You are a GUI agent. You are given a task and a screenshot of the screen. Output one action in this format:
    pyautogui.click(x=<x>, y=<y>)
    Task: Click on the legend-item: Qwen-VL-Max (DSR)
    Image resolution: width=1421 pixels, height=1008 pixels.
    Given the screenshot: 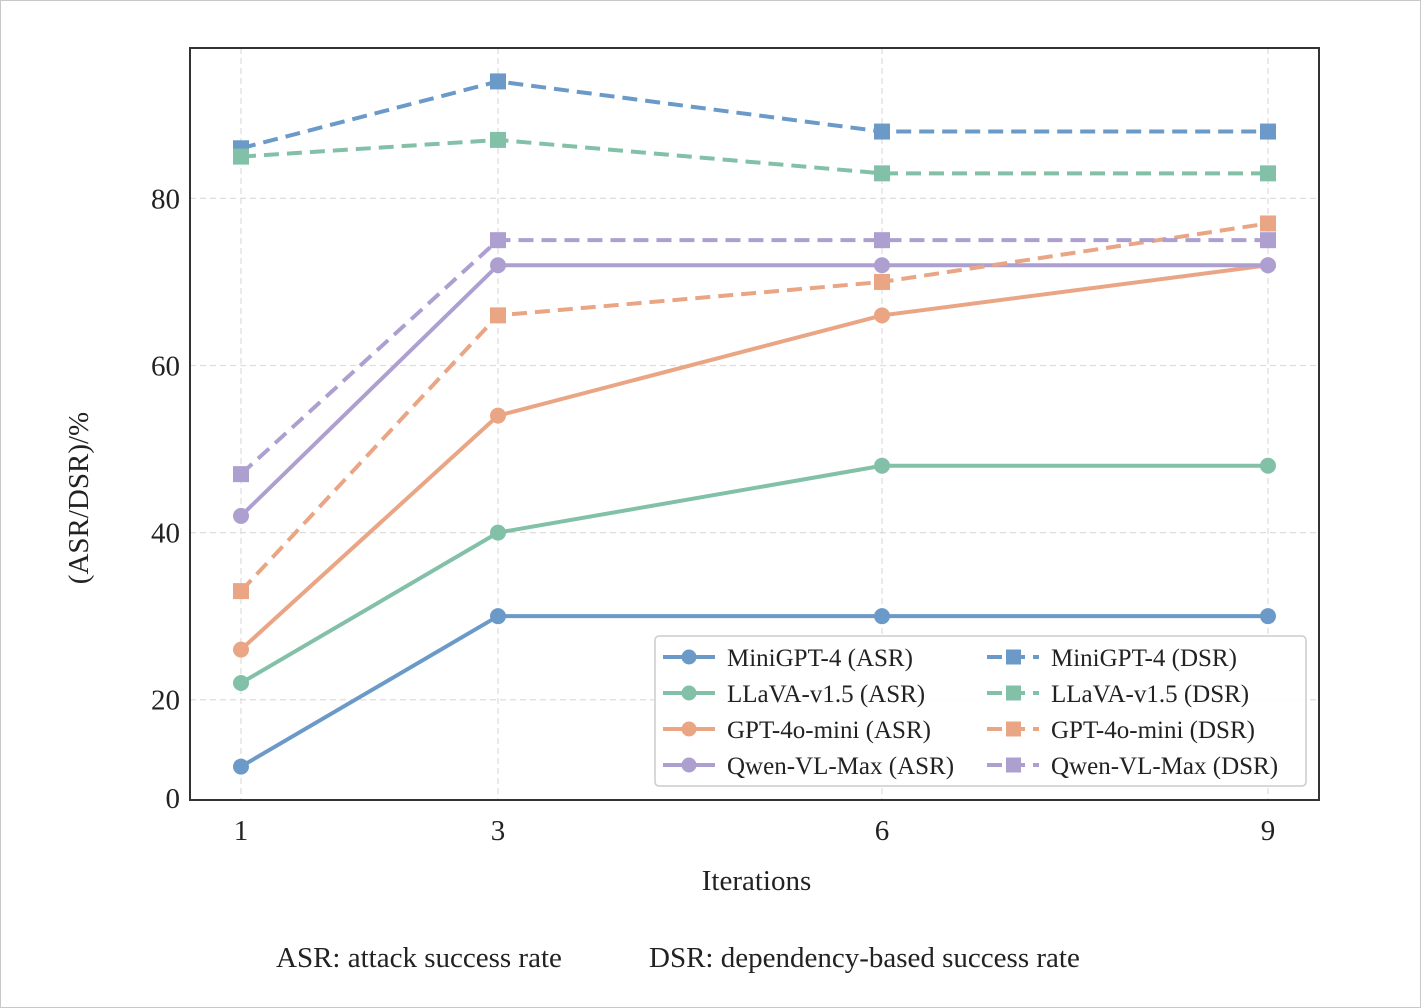 What is the action you would take?
    pyautogui.click(x=1132, y=766)
    